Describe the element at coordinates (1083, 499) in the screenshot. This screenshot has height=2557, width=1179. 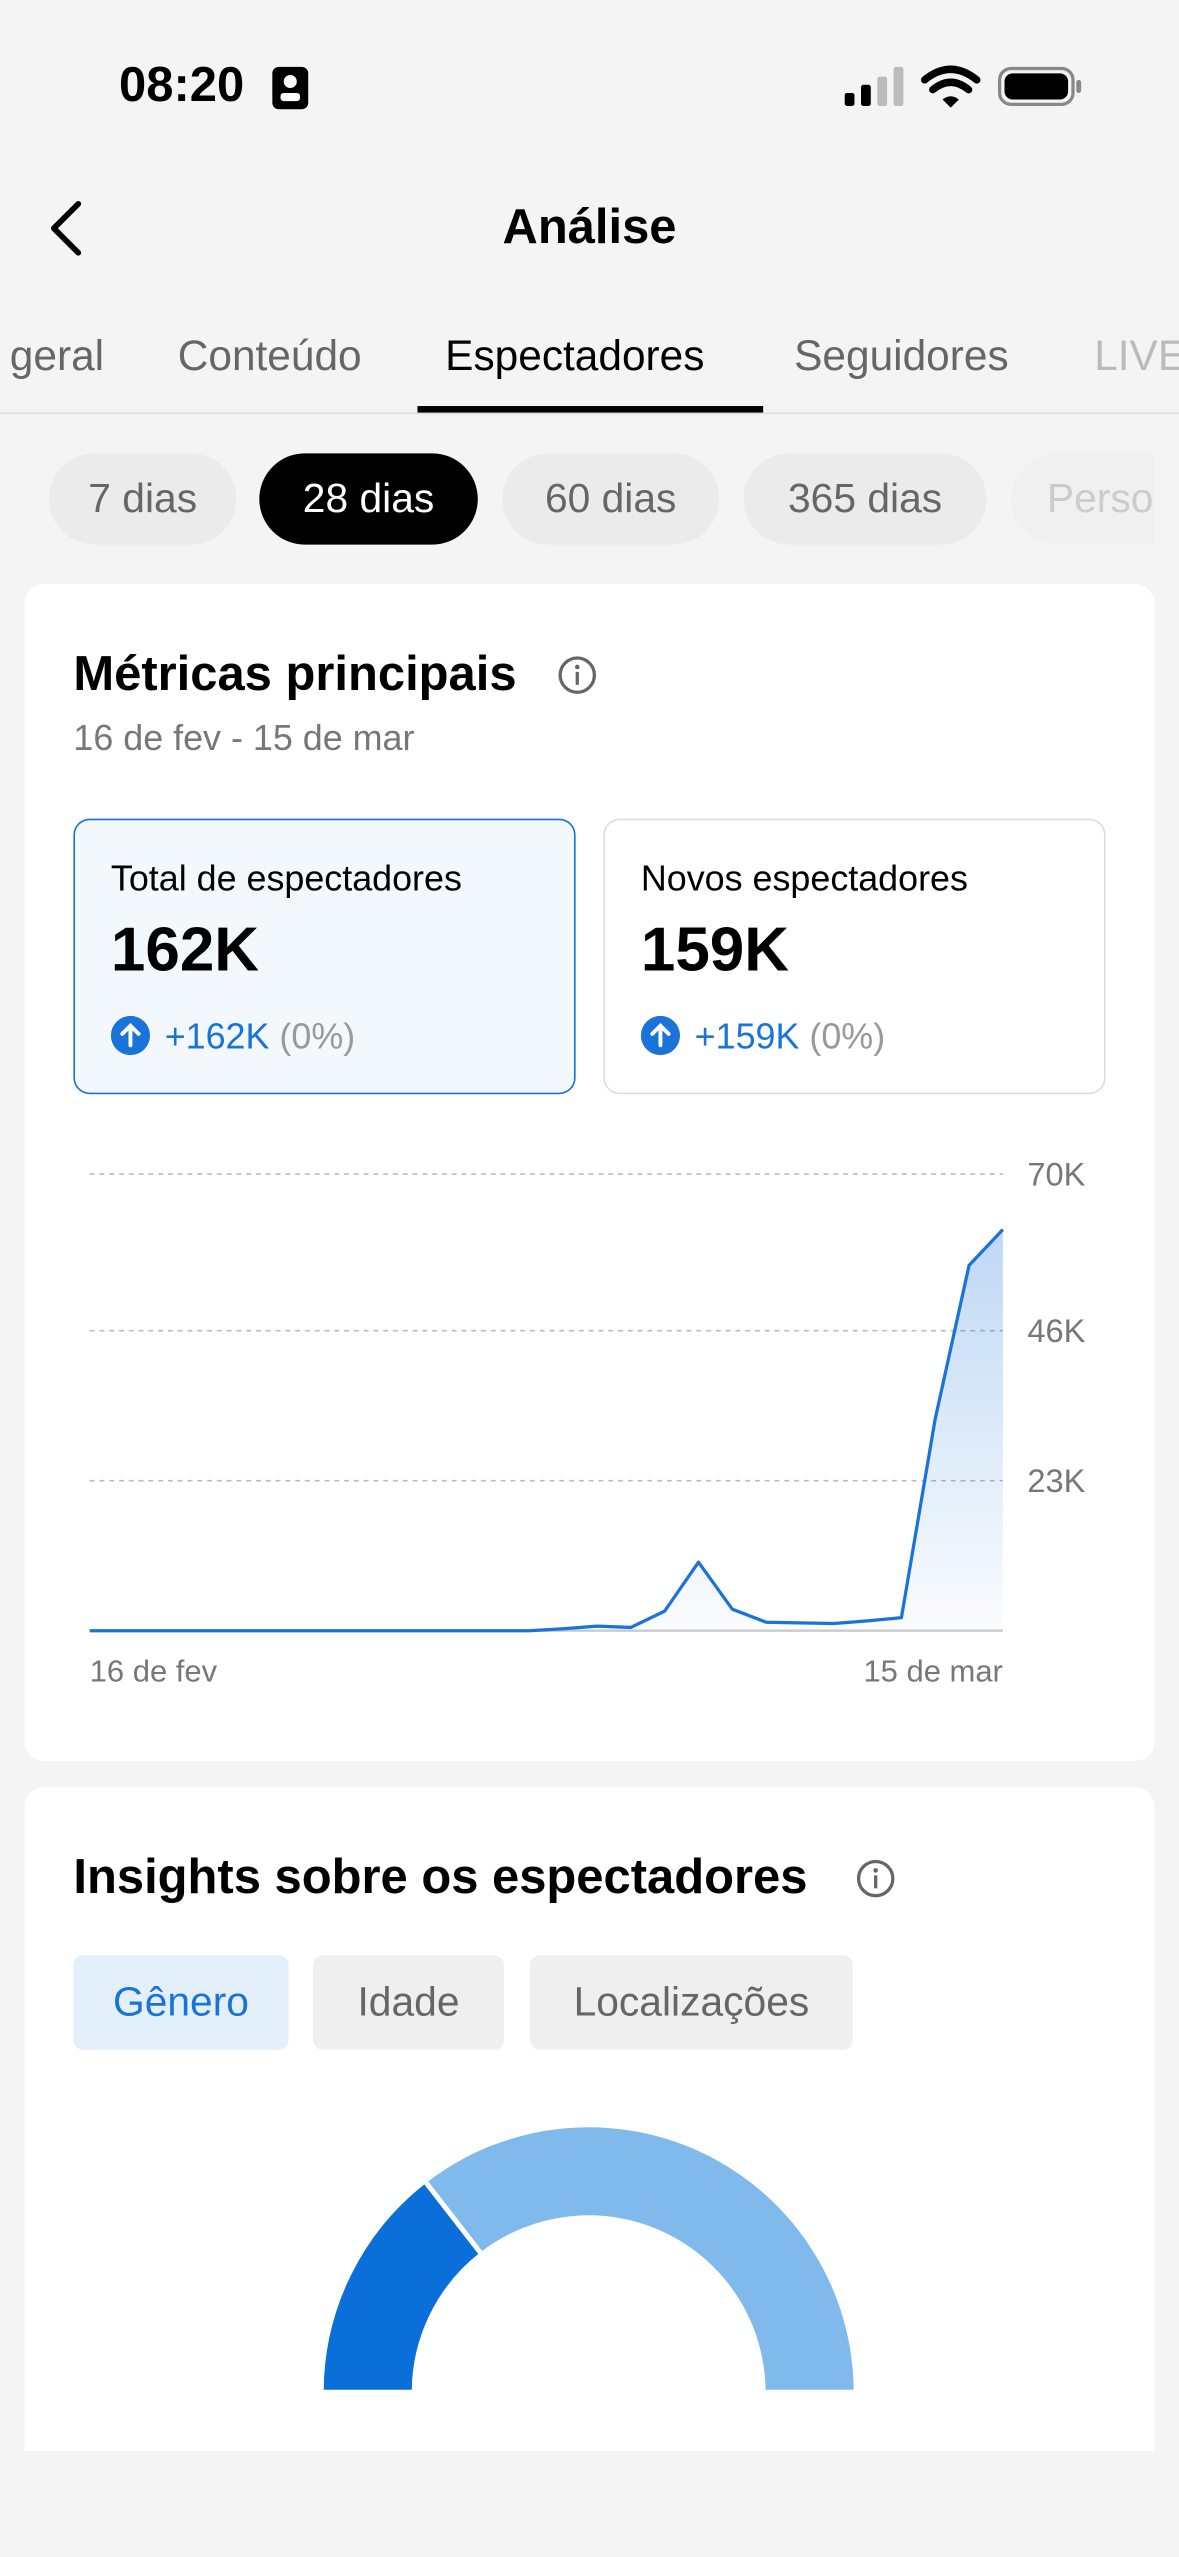
I see `period-pill: Personalizado` at that location.